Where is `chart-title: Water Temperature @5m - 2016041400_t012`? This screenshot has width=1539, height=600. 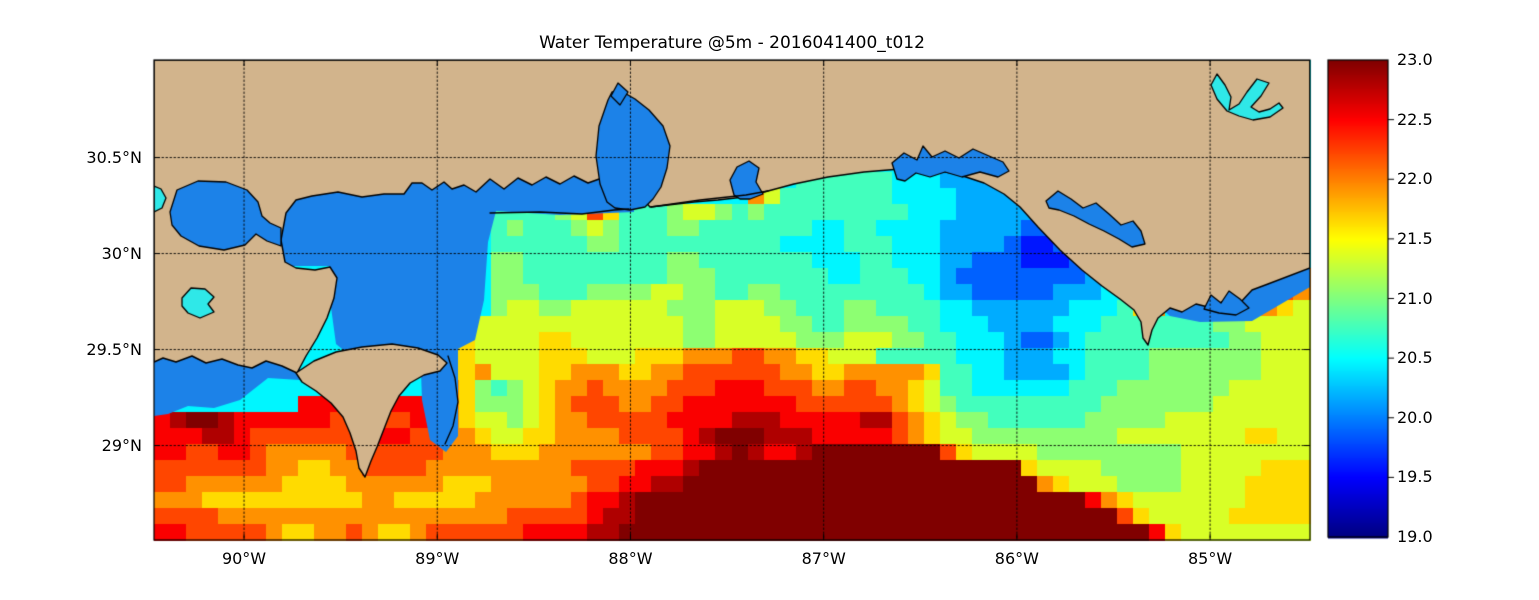 chart-title: Water Temperature @5m - 2016041400_t012 is located at coordinates (732, 43).